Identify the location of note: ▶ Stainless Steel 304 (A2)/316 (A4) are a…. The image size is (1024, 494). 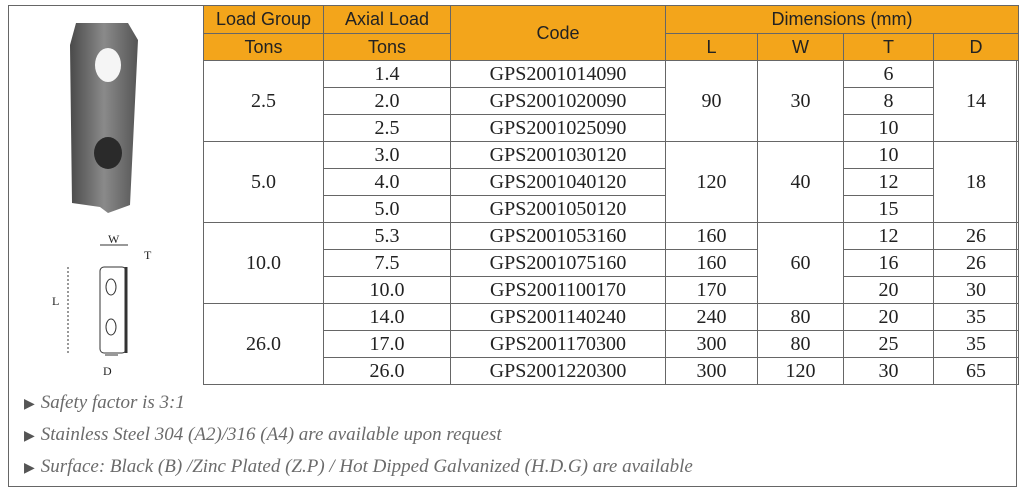
(263, 435).